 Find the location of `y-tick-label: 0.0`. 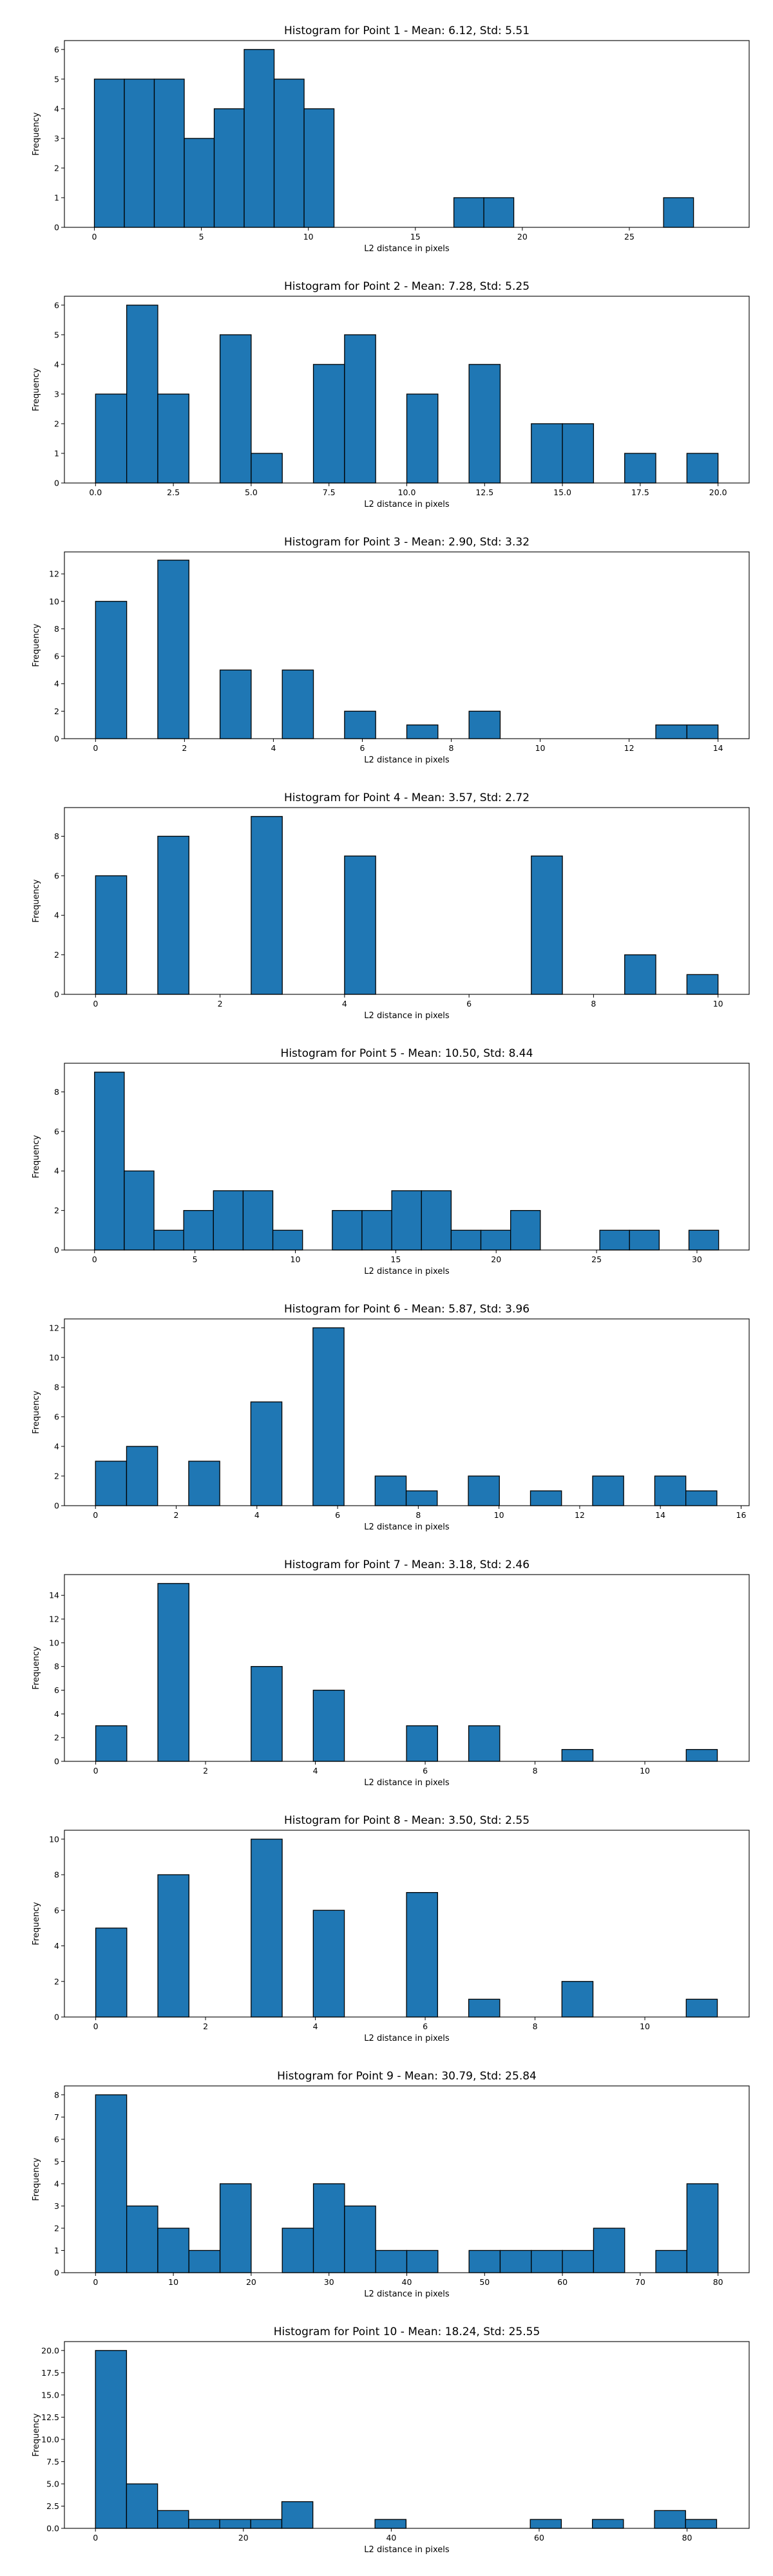

y-tick-label: 0.0 is located at coordinates (52, 2528).